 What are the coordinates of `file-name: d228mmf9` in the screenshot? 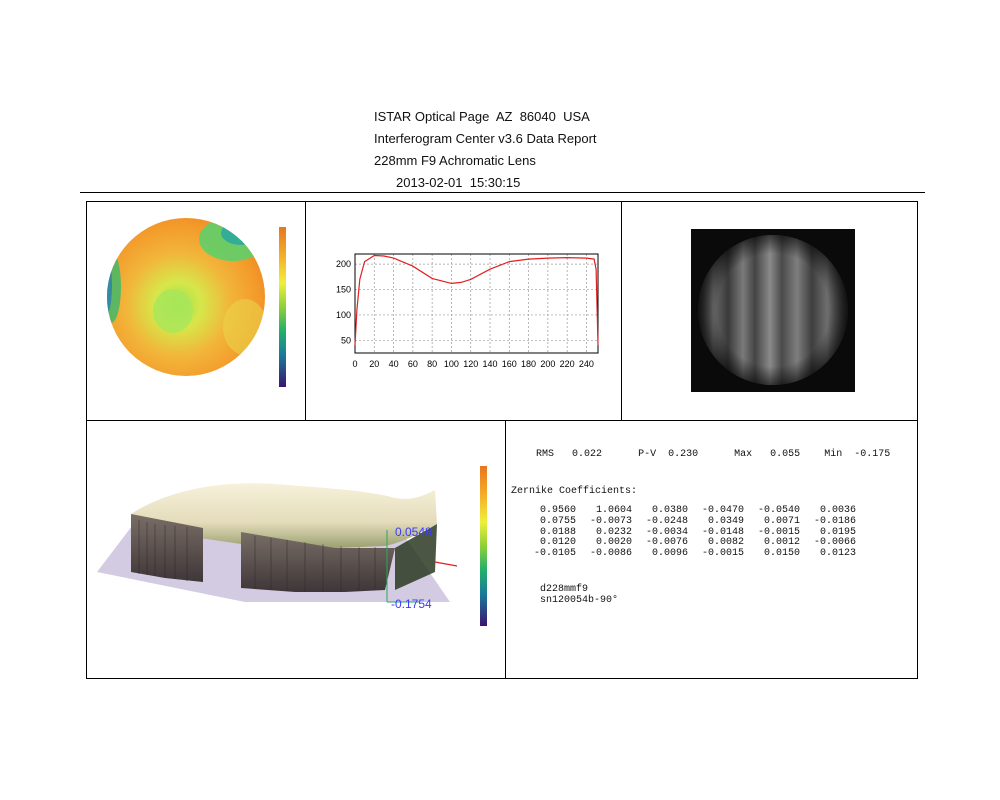 It's located at (564, 589).